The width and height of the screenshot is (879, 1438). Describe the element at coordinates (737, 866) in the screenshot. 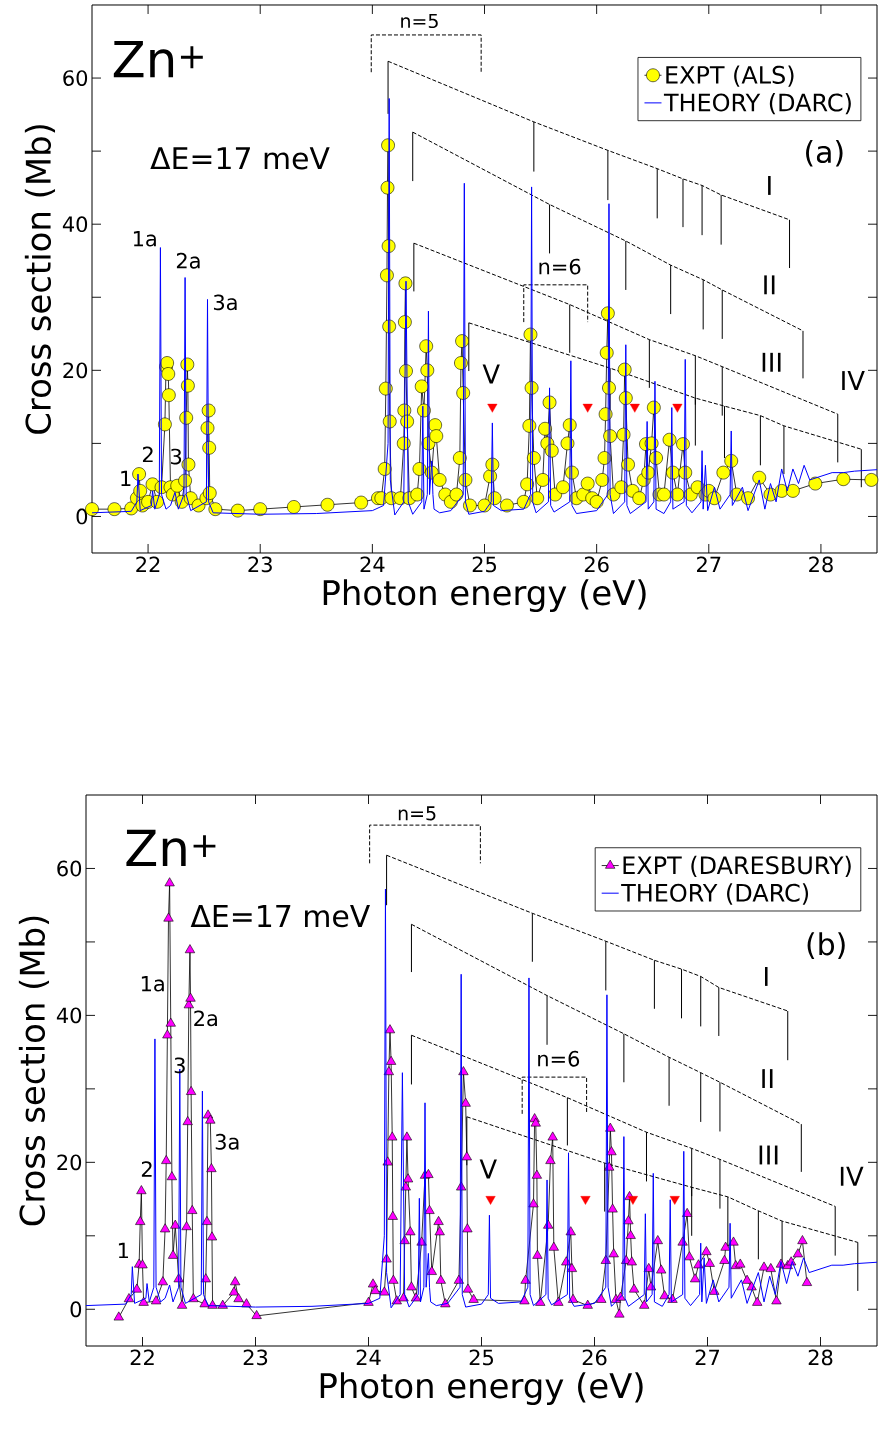

I see `legend-label: EXPT (DARESBURY)` at that location.